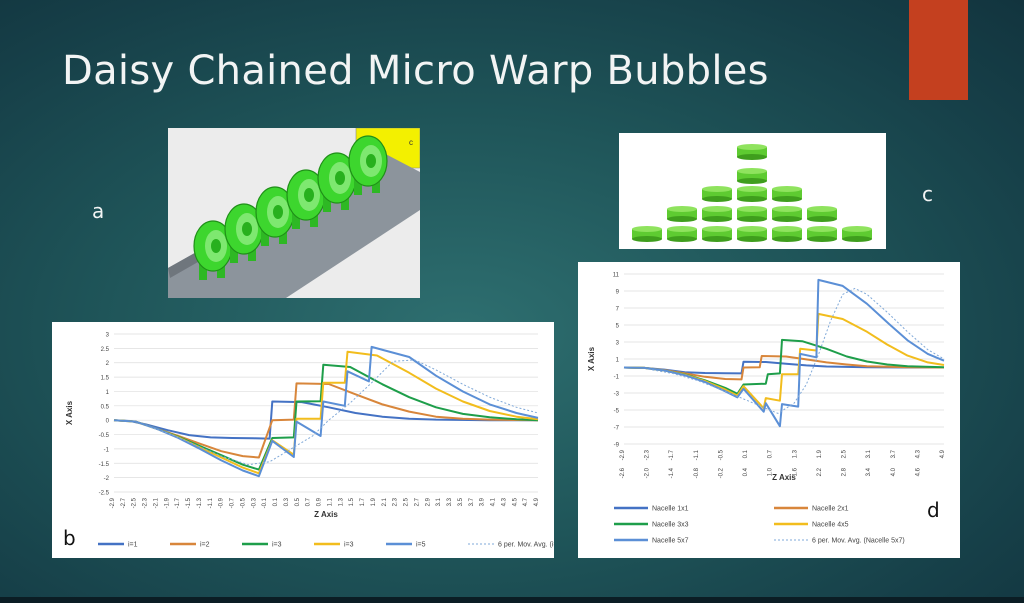 Image resolution: width=1024 pixels, height=603 pixels. What do you see at coordinates (118, 545) in the screenshot?
I see `legend-item: i=1` at bounding box center [118, 545].